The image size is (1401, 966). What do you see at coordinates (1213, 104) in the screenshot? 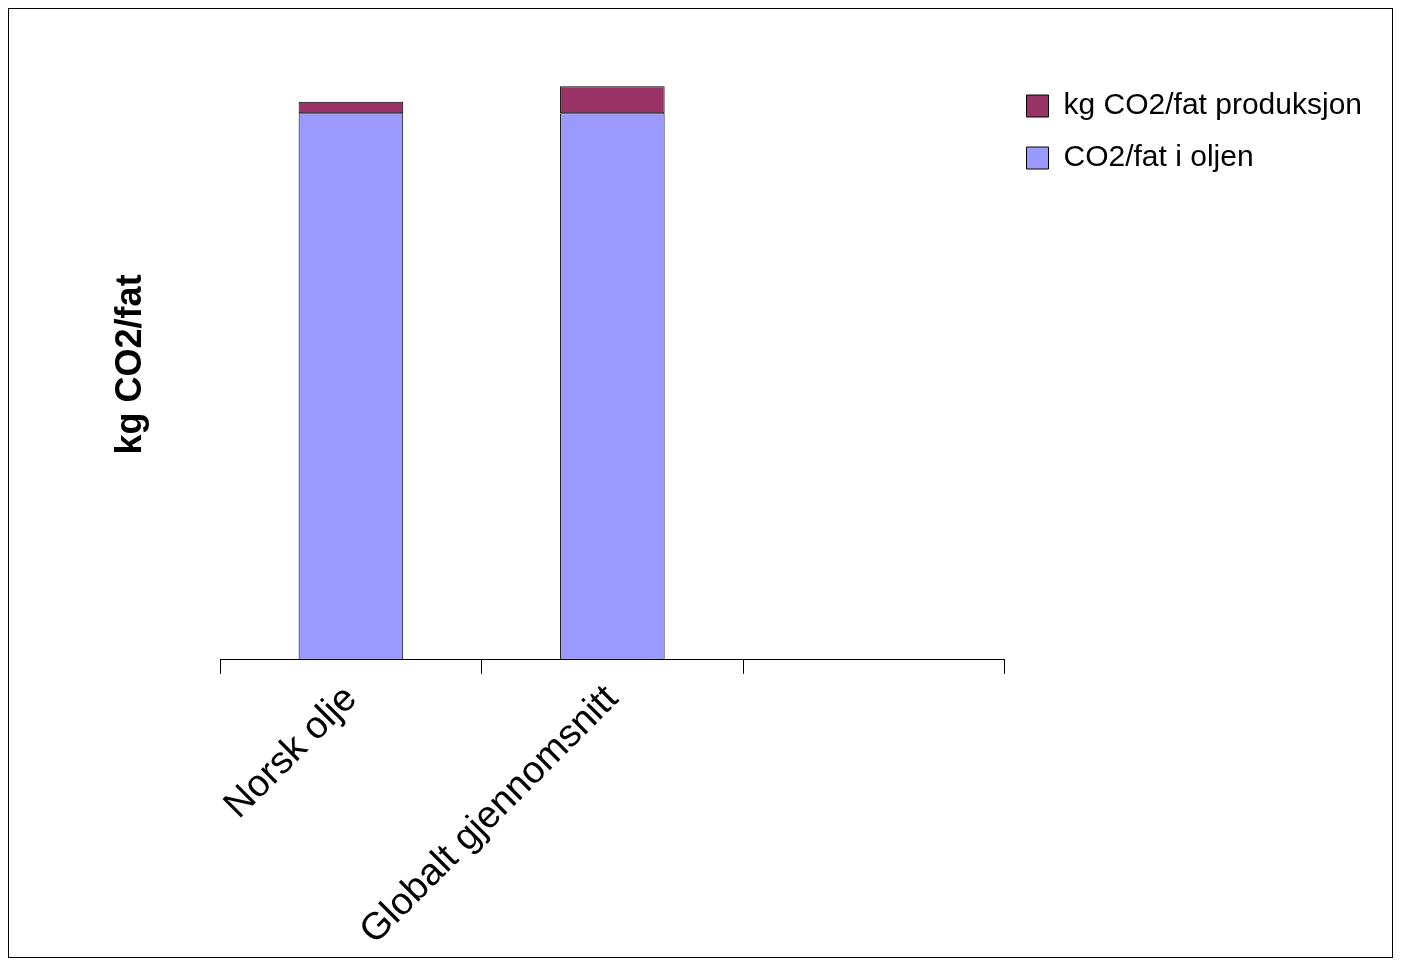
I see `legend-label: kg CO2/fat produksjon` at bounding box center [1213, 104].